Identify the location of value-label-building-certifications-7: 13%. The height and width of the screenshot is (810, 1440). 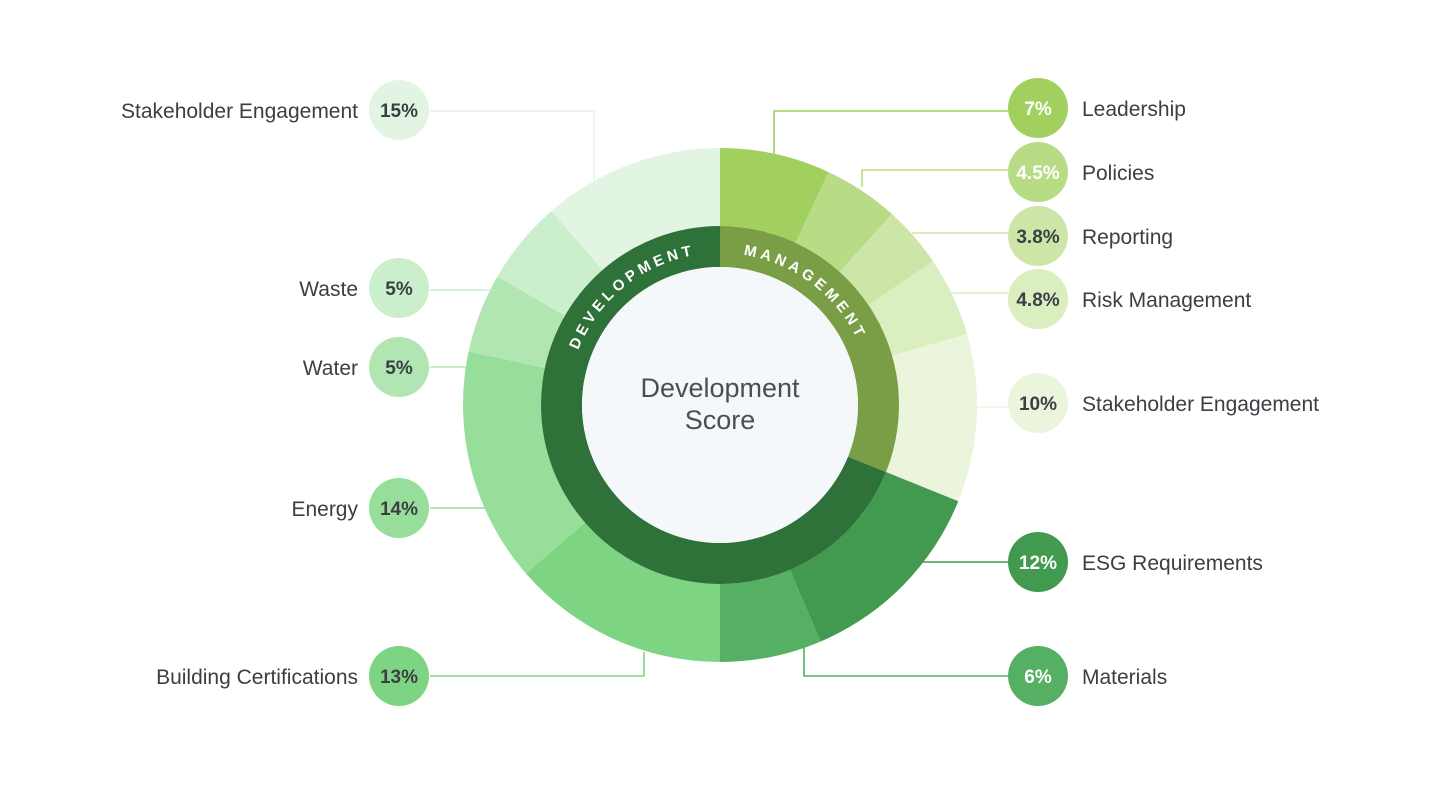
(399, 677).